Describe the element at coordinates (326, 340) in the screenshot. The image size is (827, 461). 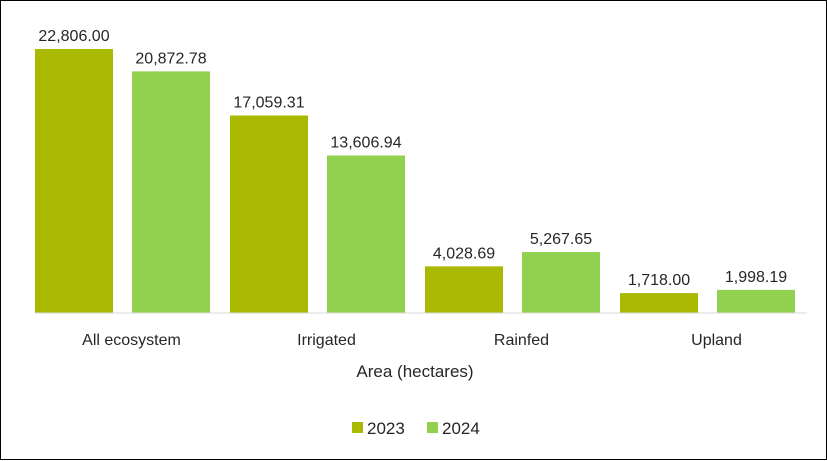
I see `category-label-irrigated: Irrigated` at that location.